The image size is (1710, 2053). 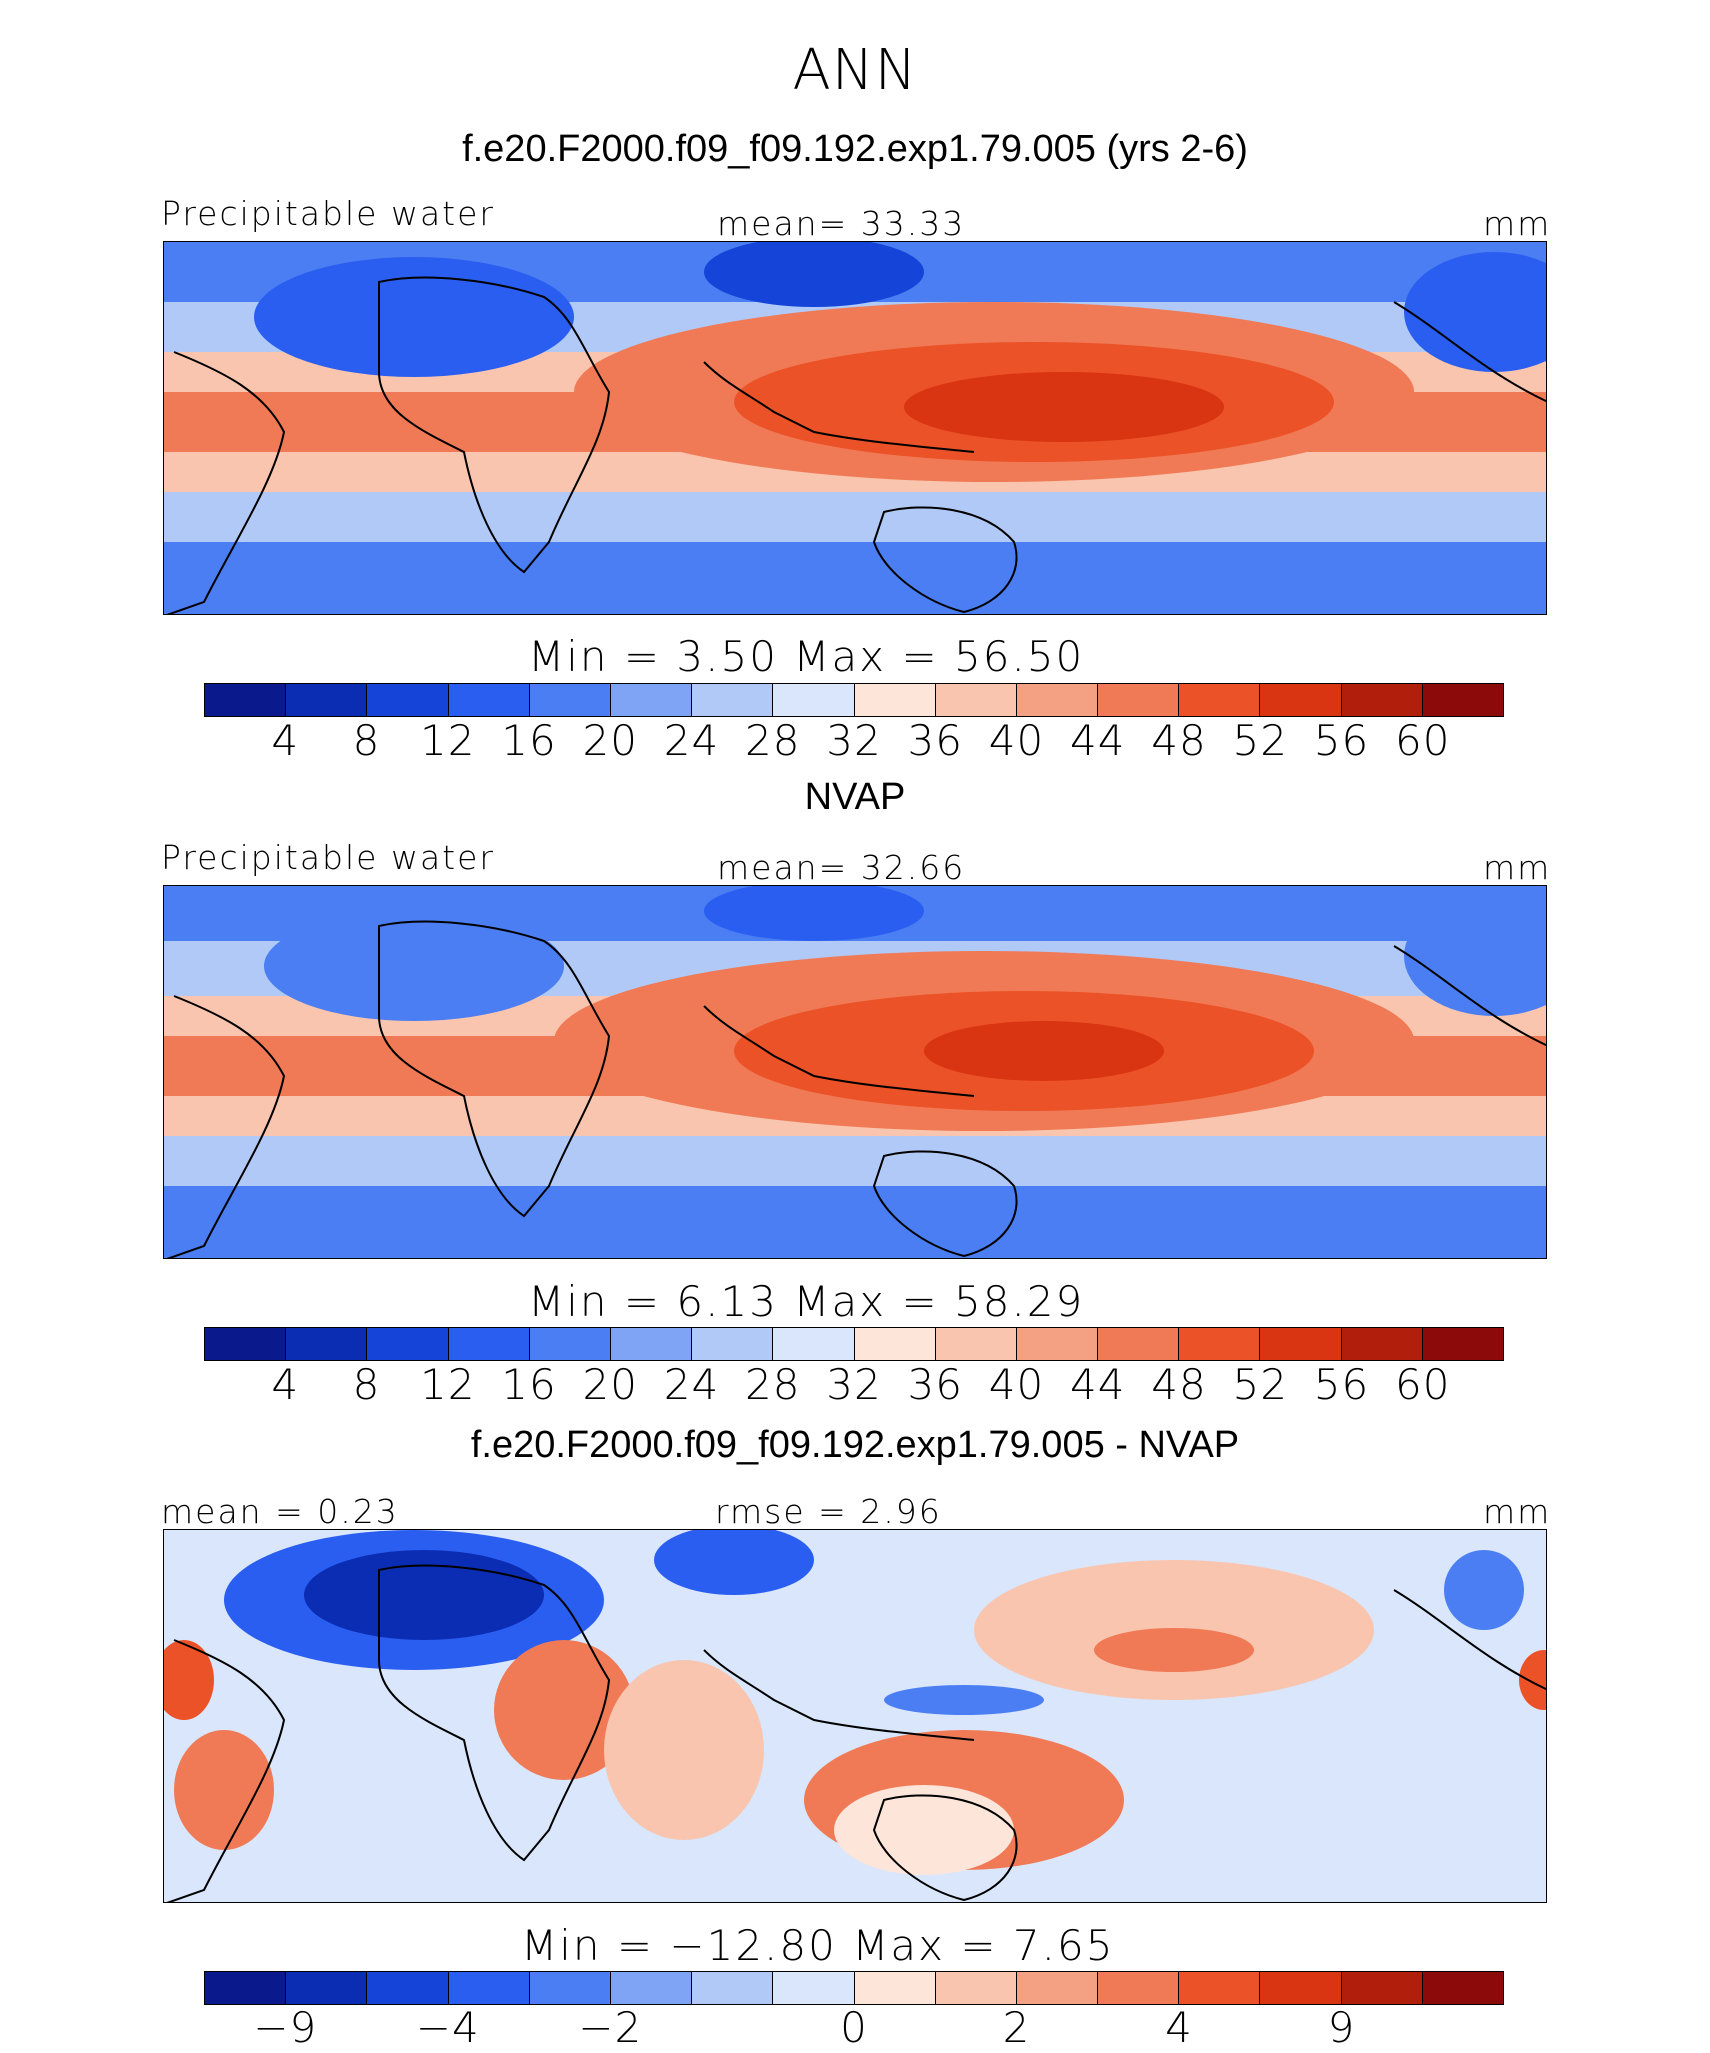 I want to click on panel-1-mean-label: mean= 33.33, so click(x=841, y=223).